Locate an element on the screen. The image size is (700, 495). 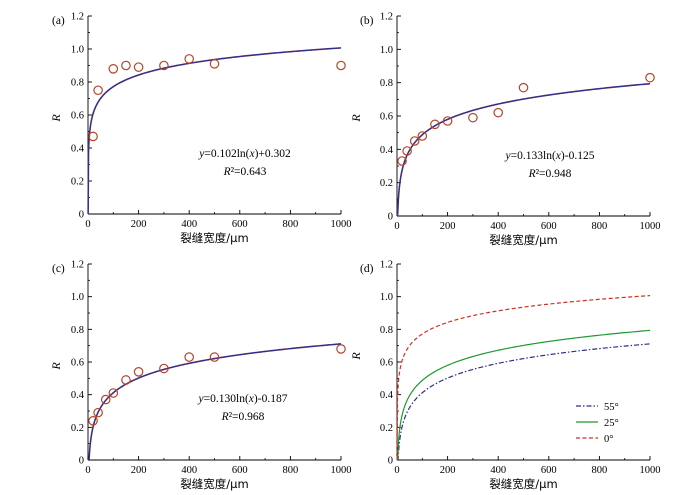
legend-label: 55° is located at coordinates (611, 407).